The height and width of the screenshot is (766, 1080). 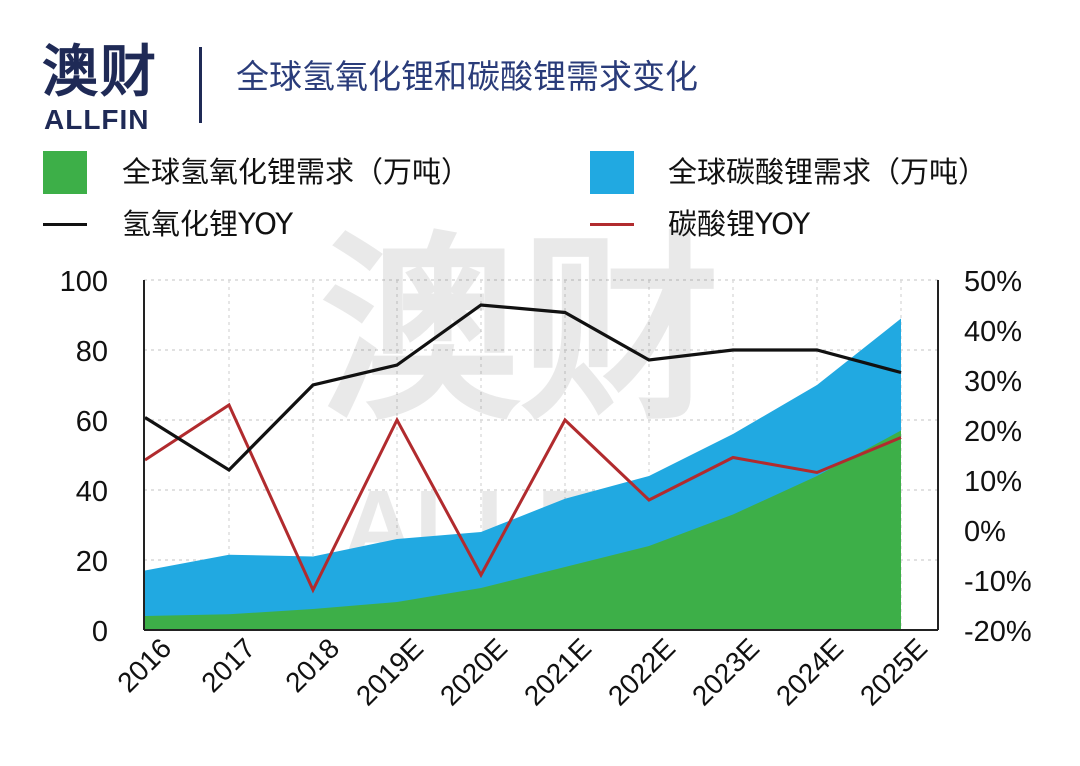 I want to click on legend-swatch-li2co3, so click(x=612, y=172).